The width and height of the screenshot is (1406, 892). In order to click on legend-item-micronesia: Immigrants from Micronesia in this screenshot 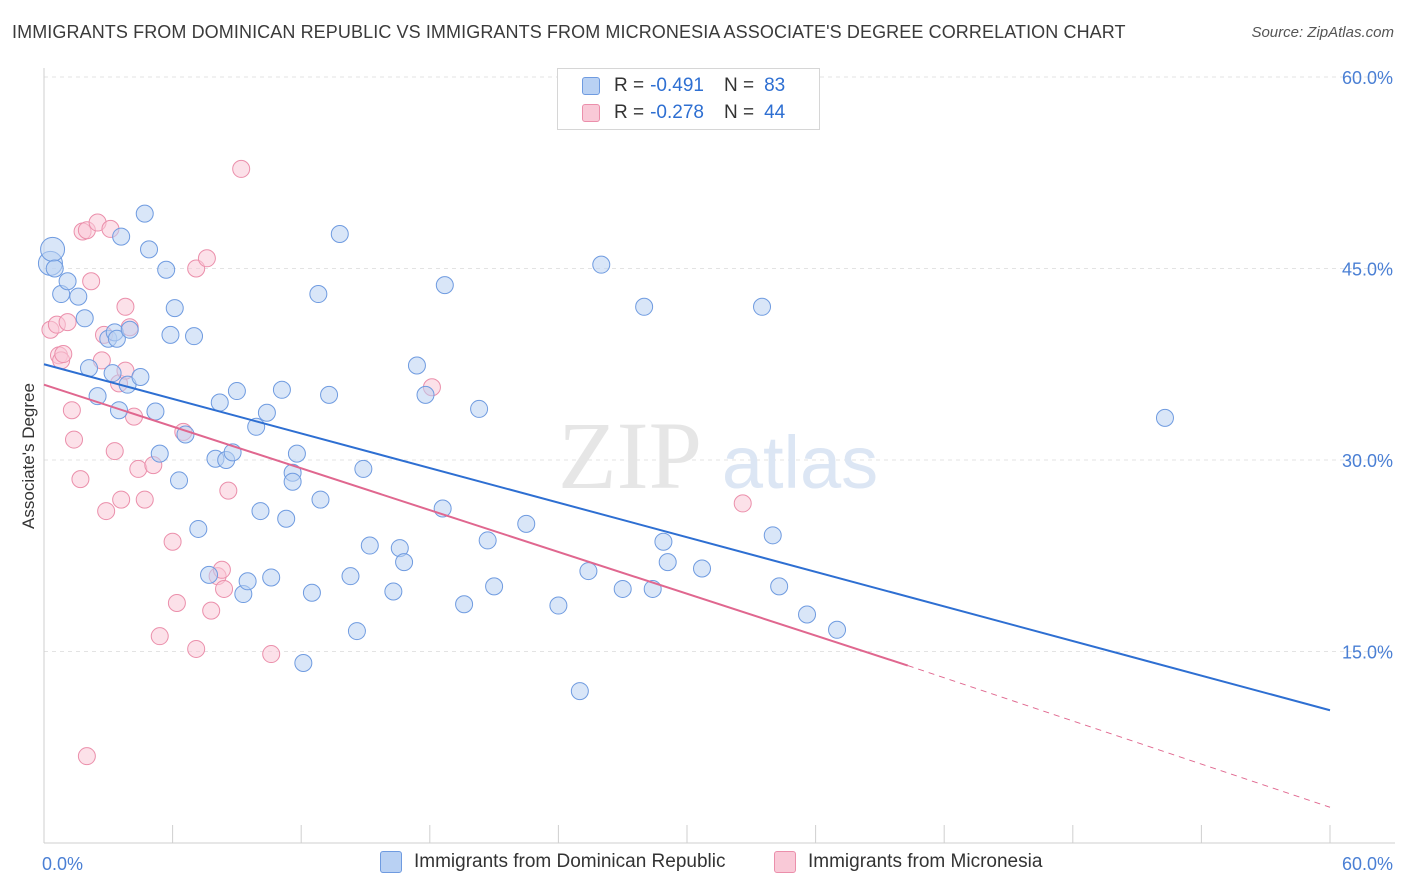, I will do `click(908, 862)`.